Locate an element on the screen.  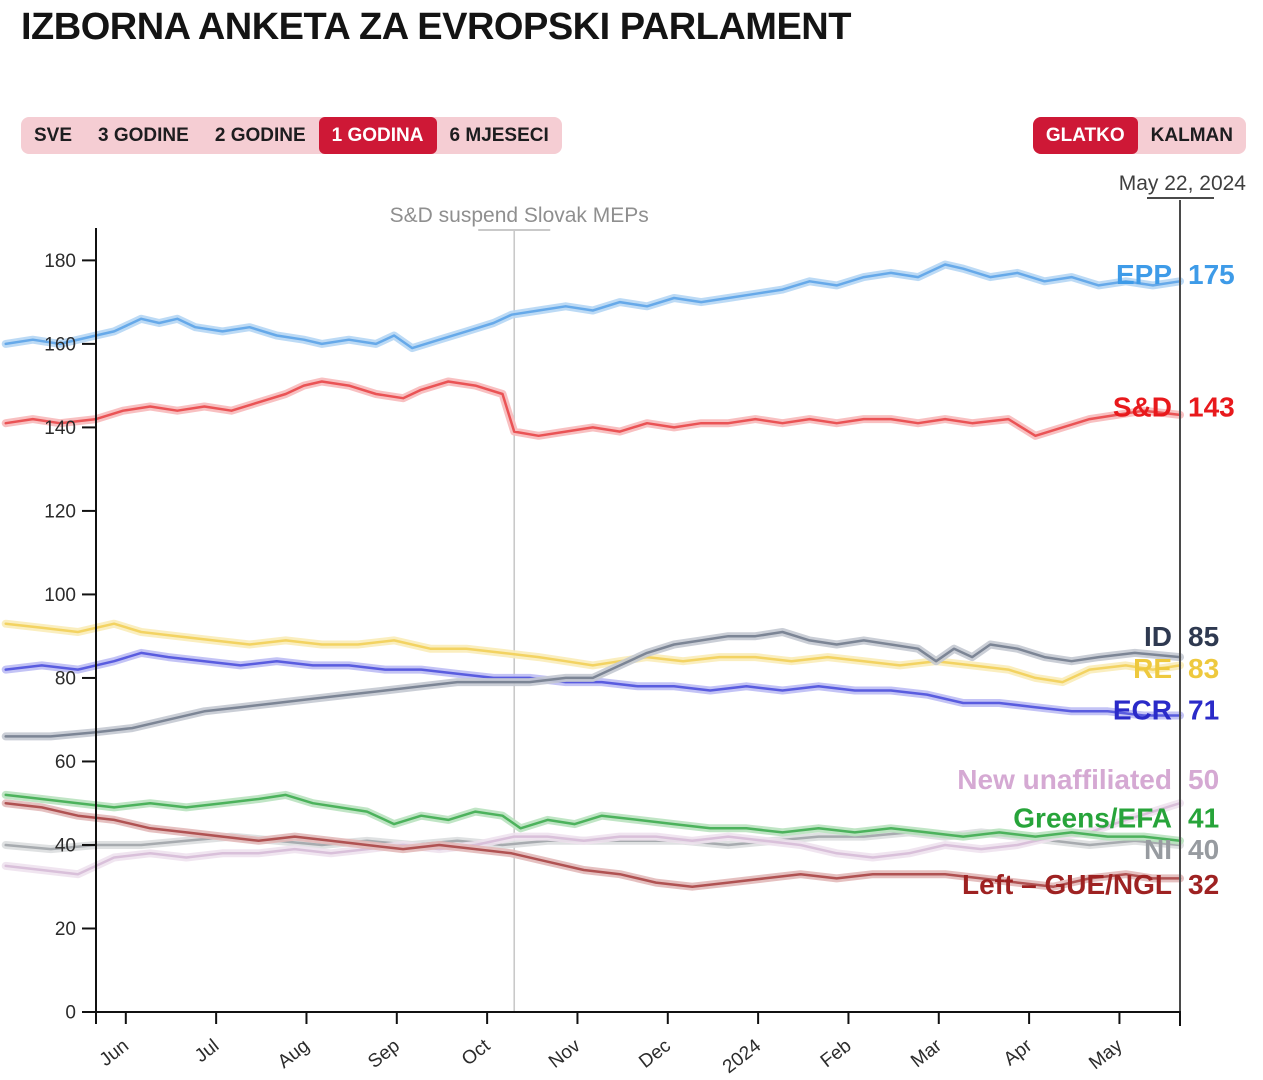
x-tick-label: Jun is located at coordinates (114, 1052).